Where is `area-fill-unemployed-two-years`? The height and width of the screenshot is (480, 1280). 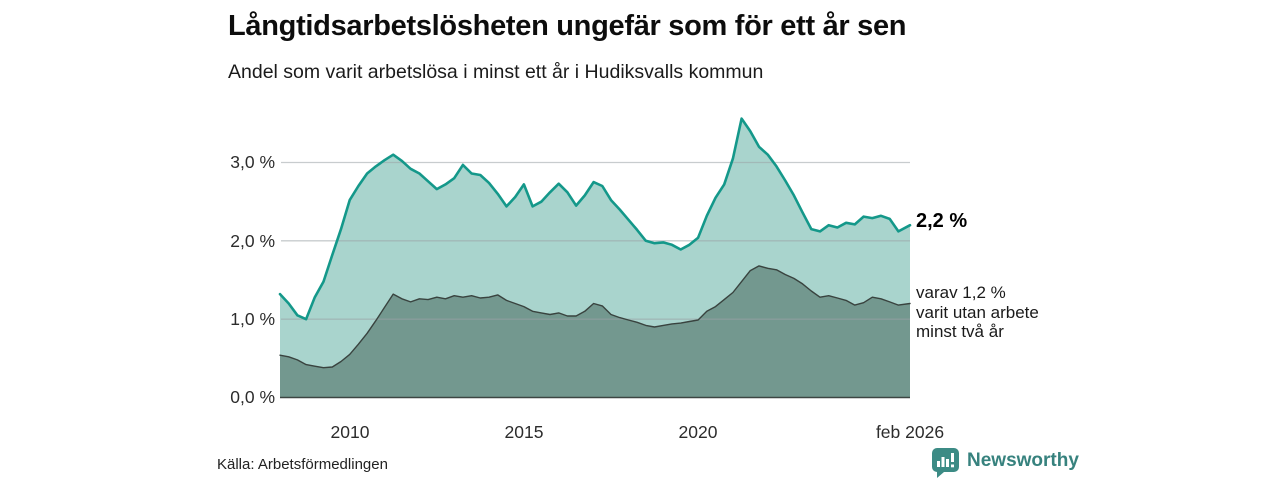
area-fill-unemployed-two-years is located at coordinates (595, 331).